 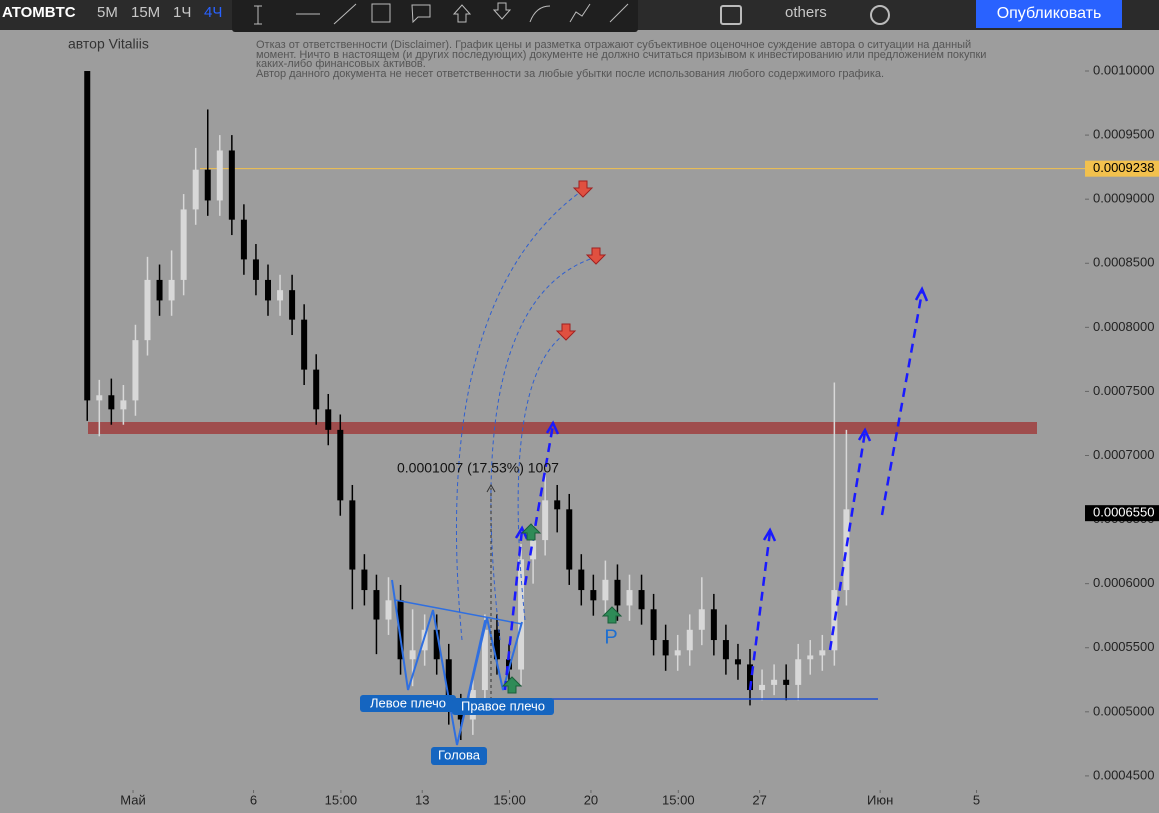 I want to click on x-tick-label: 20, so click(x=591, y=799).